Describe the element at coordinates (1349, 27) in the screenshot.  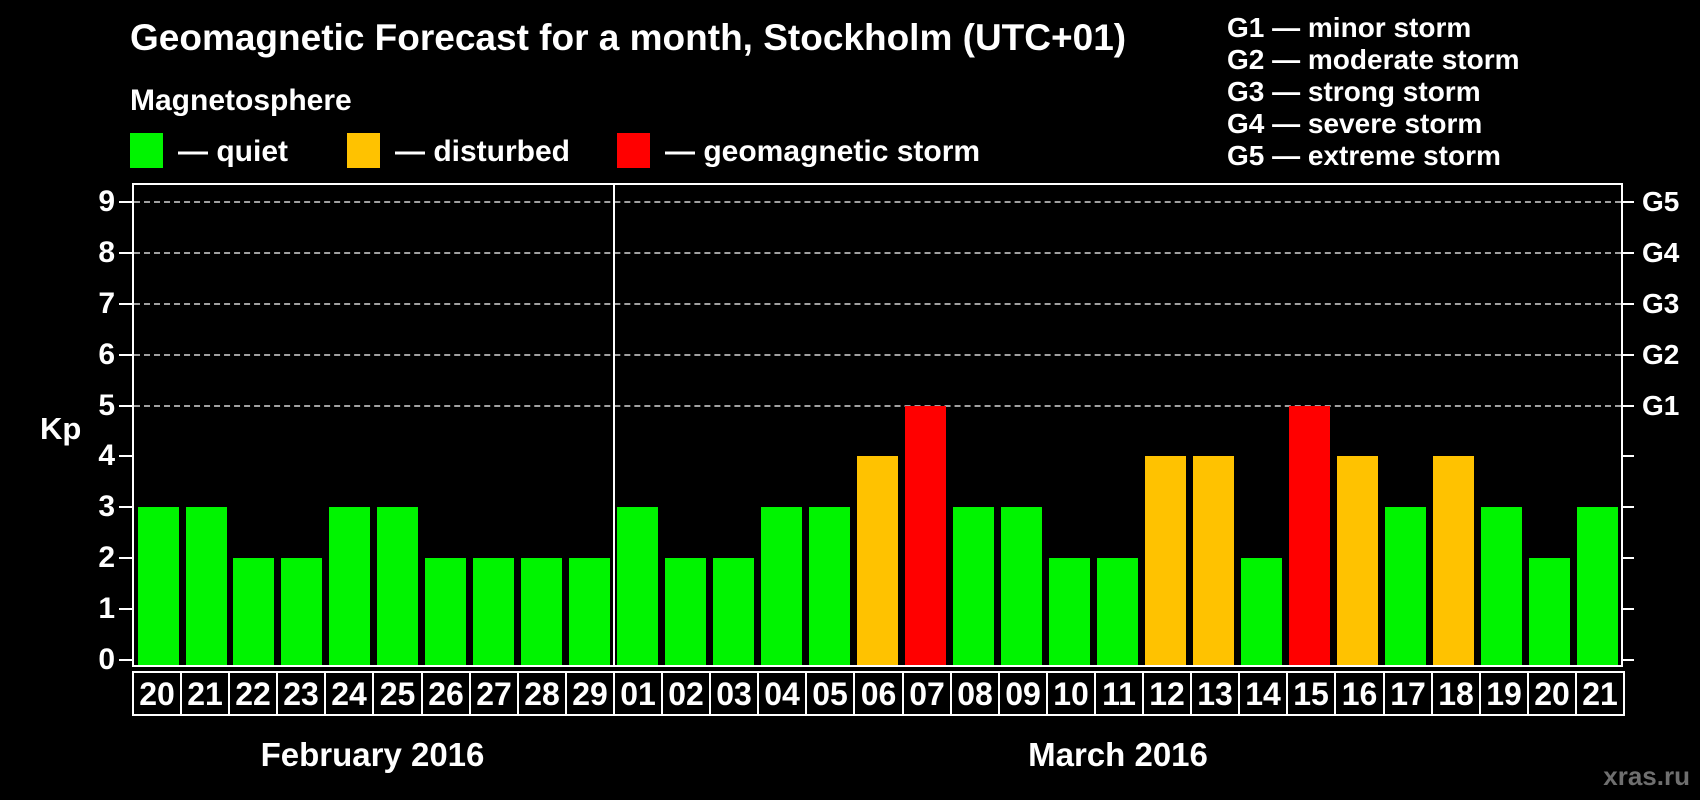
I see `g-legend-line-1: G1 — minor storm` at that location.